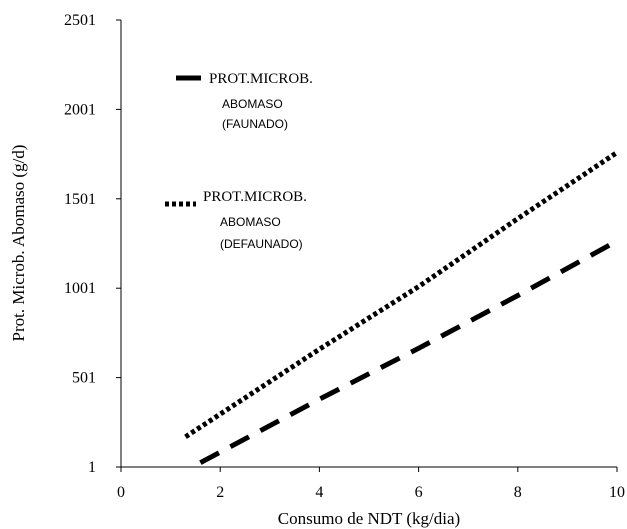 This screenshot has width=627, height=529. I want to click on y-tick-label: 1001, so click(80, 288).